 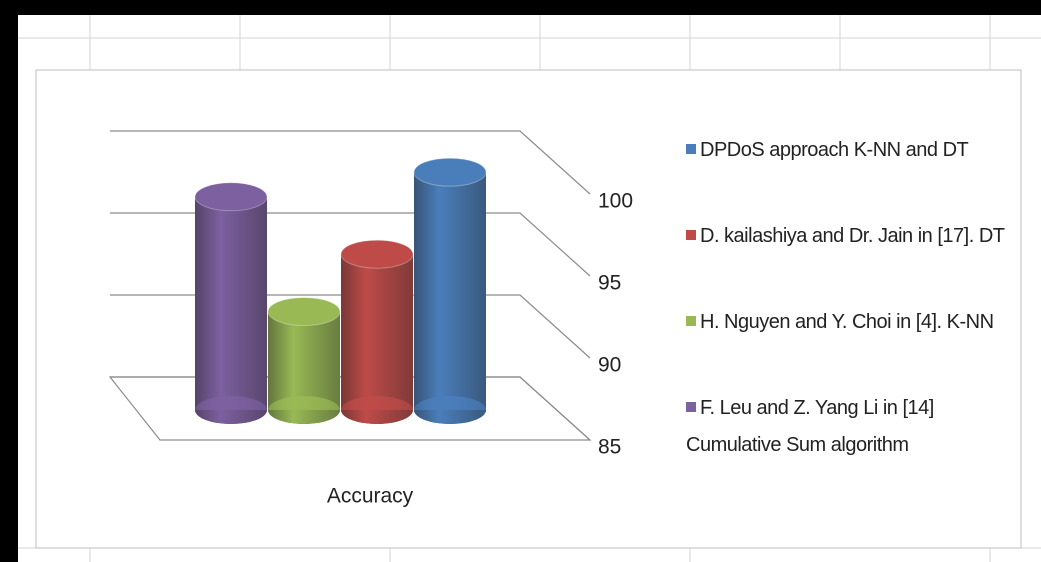 What do you see at coordinates (370, 496) in the screenshot?
I see `x-tick-label: Accuracy` at bounding box center [370, 496].